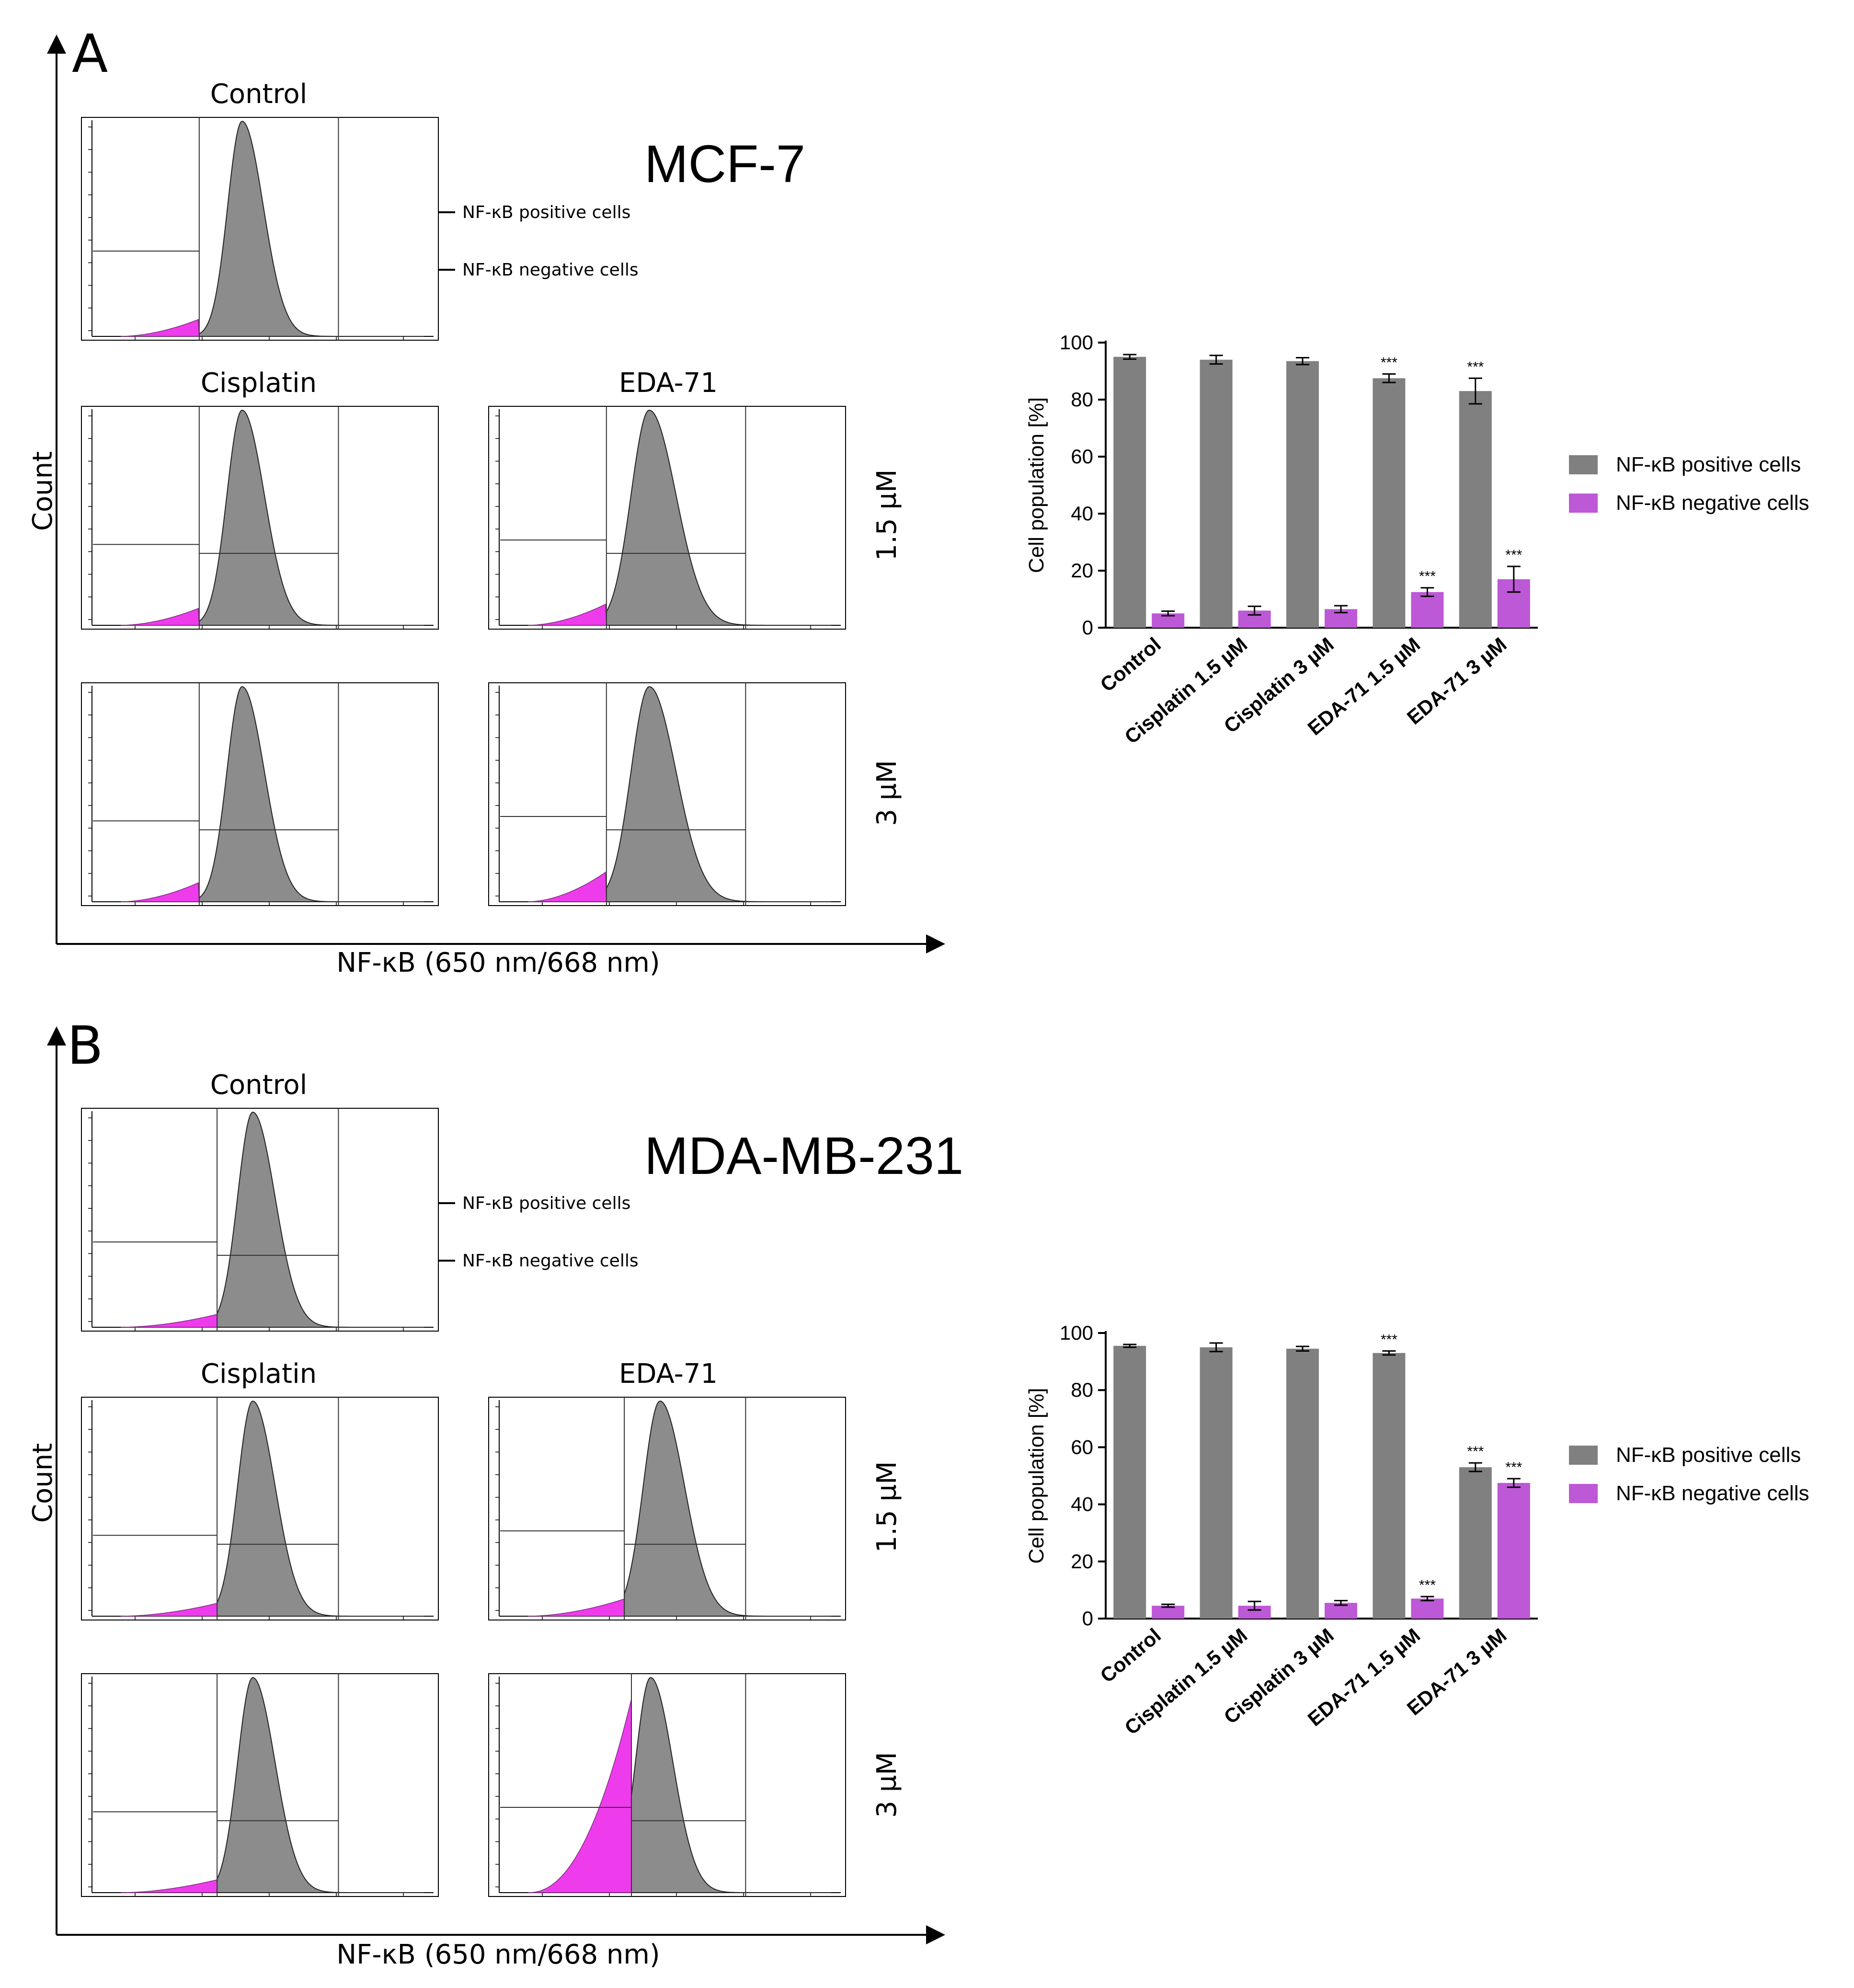 This screenshot has height=1988, width=1854. I want to click on panel-letter: A, so click(90, 54).